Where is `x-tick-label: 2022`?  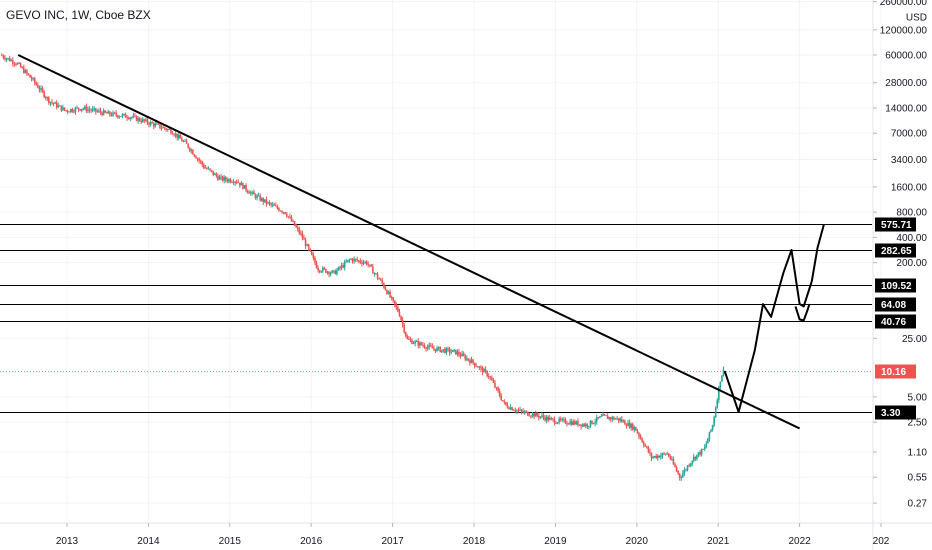
x-tick-label: 2022 is located at coordinates (799, 541).